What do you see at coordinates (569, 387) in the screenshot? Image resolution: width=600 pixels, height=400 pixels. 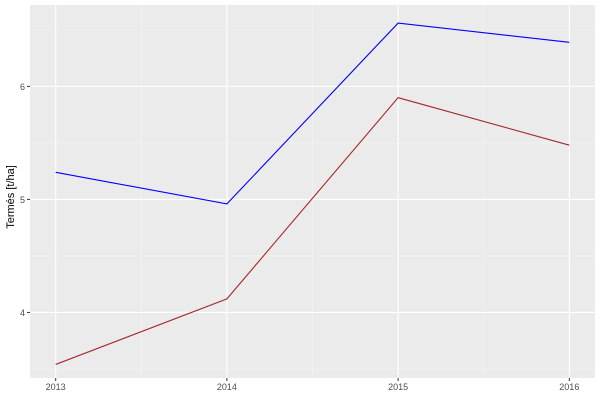 I see `x-tick-label: 2016` at bounding box center [569, 387].